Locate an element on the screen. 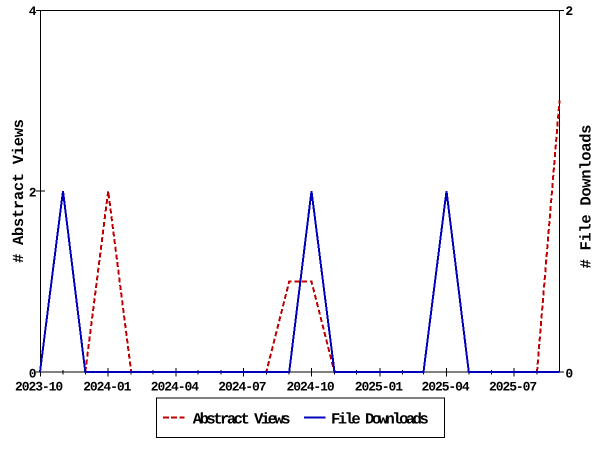 This screenshot has width=600, height=455. svg-text: 2023-10 is located at coordinates (39, 386).